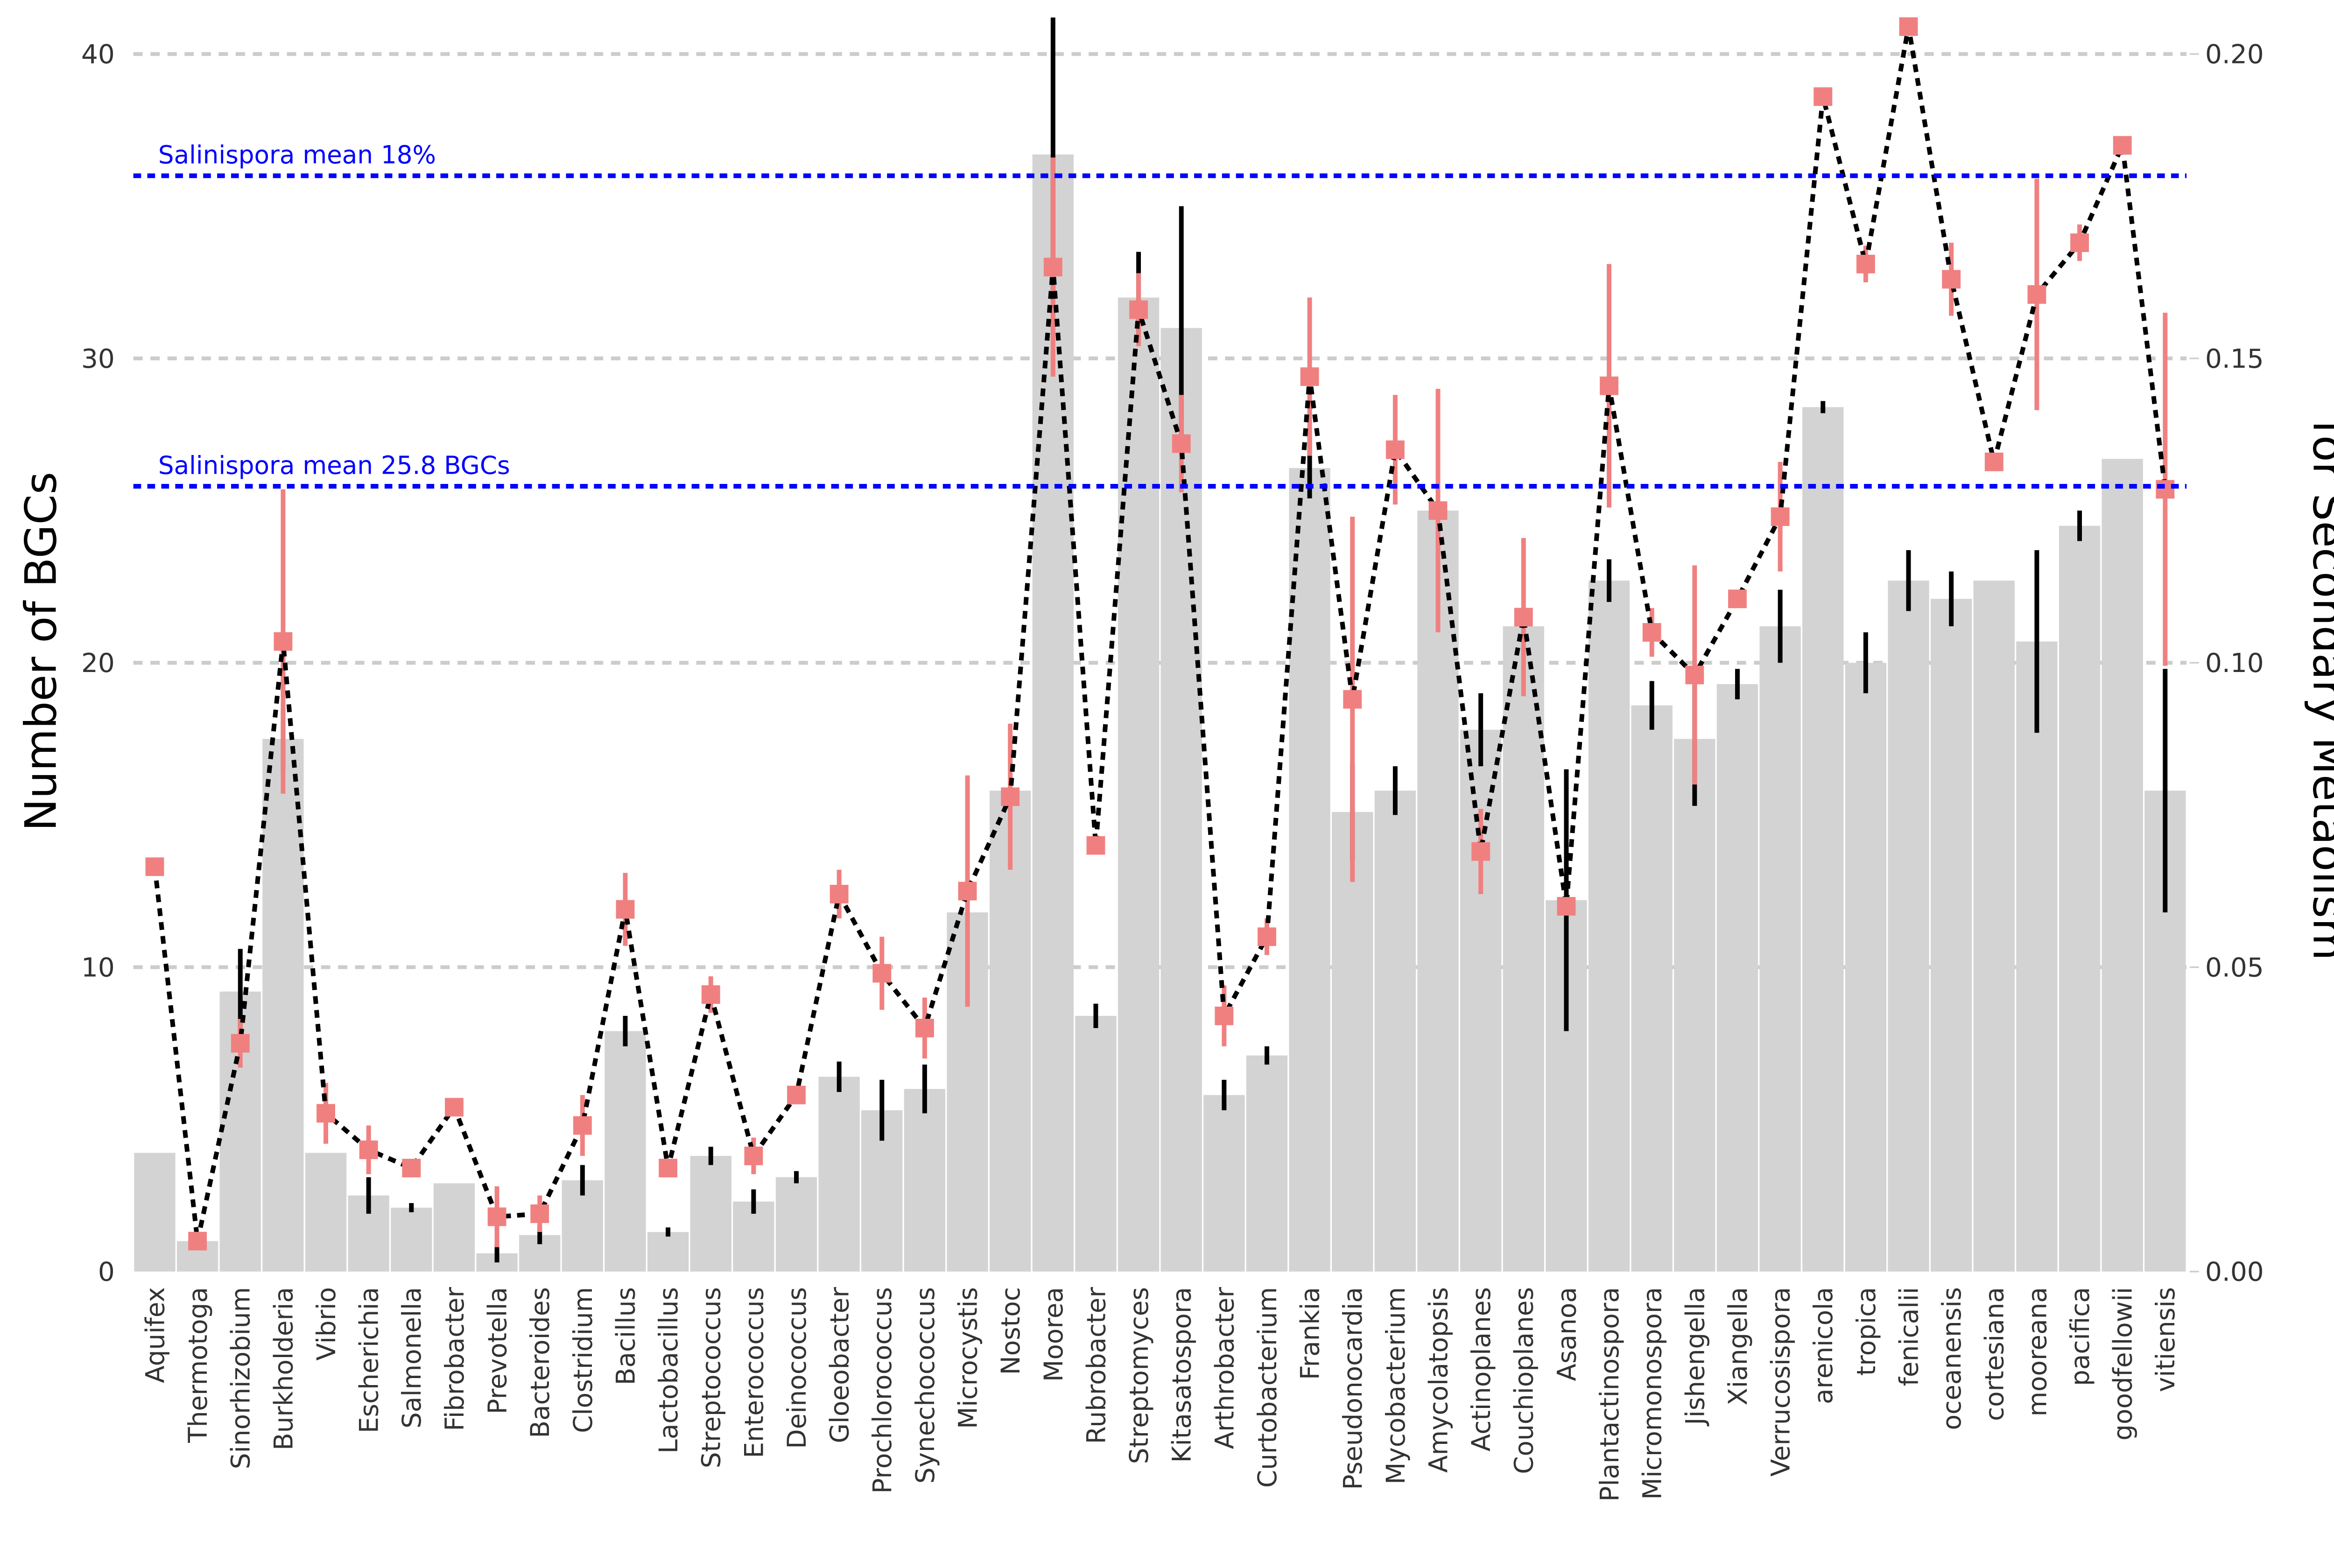 This screenshot has height=1568, width=2334. What do you see at coordinates (2123, 1364) in the screenshot?
I see `x-tick-label: goodfellowii` at bounding box center [2123, 1364].